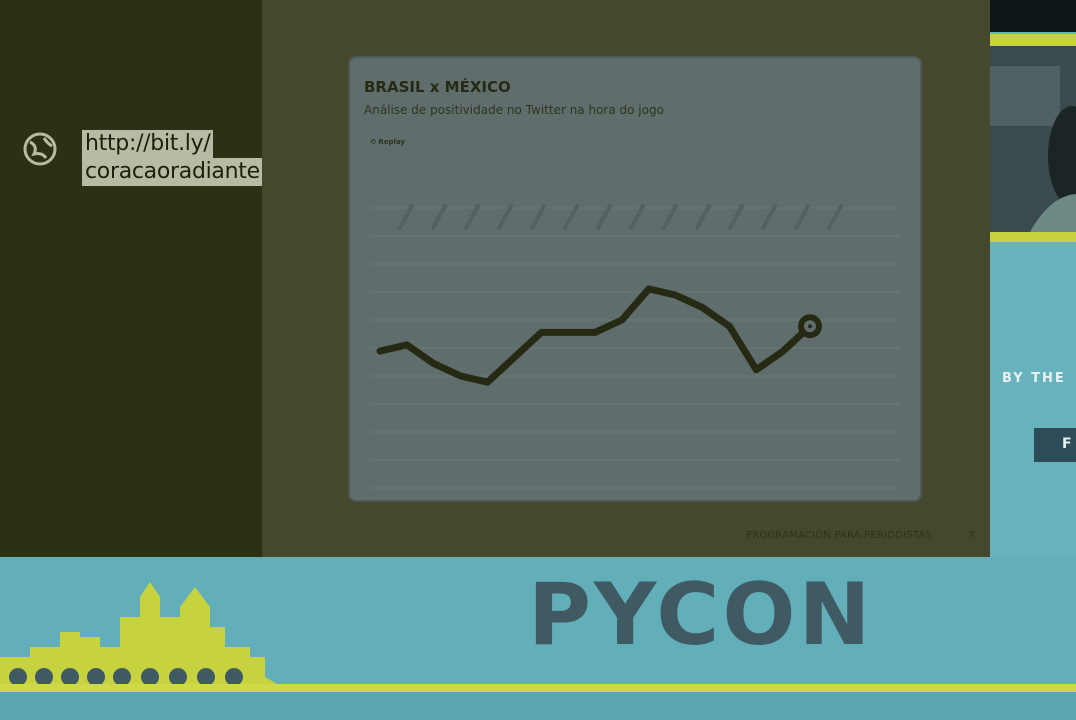 This screenshot has width=1076, height=720. I want to click on by-the-text: BY THE, so click(1034, 378).